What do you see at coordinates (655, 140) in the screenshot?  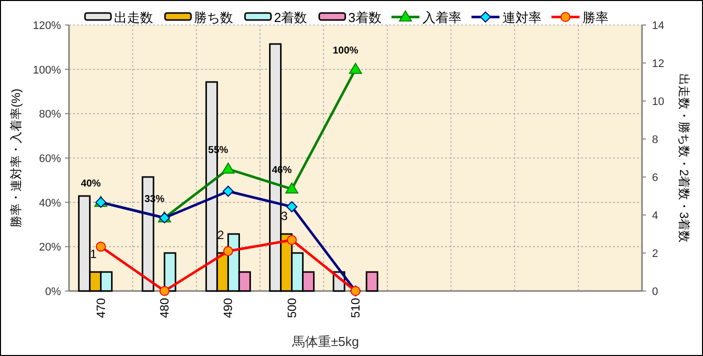 I see `y2-tick-label: 8` at bounding box center [655, 140].